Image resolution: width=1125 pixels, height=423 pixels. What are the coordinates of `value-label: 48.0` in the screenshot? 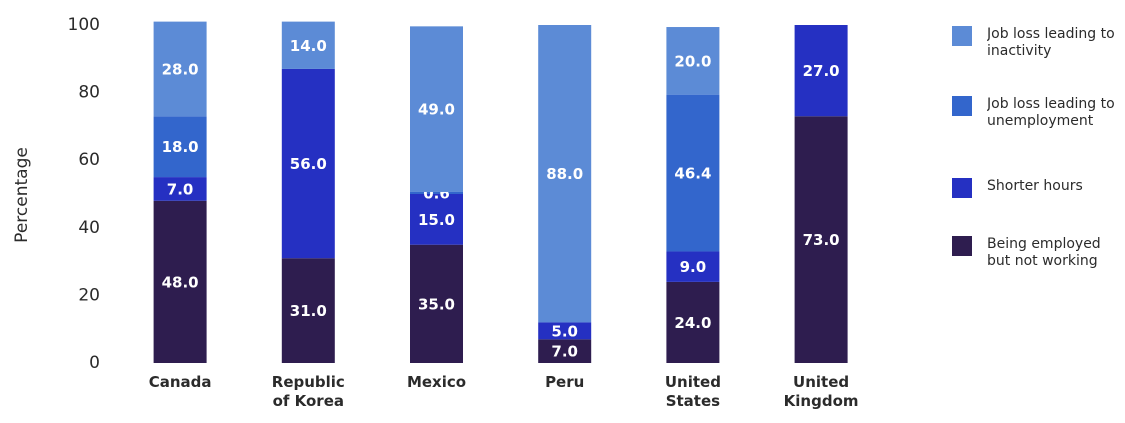 It's located at (180, 282).